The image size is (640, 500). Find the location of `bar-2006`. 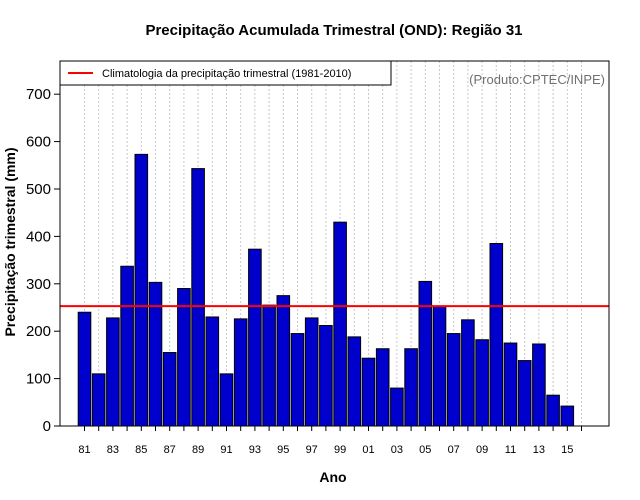

bar-2006 is located at coordinates (439, 366).